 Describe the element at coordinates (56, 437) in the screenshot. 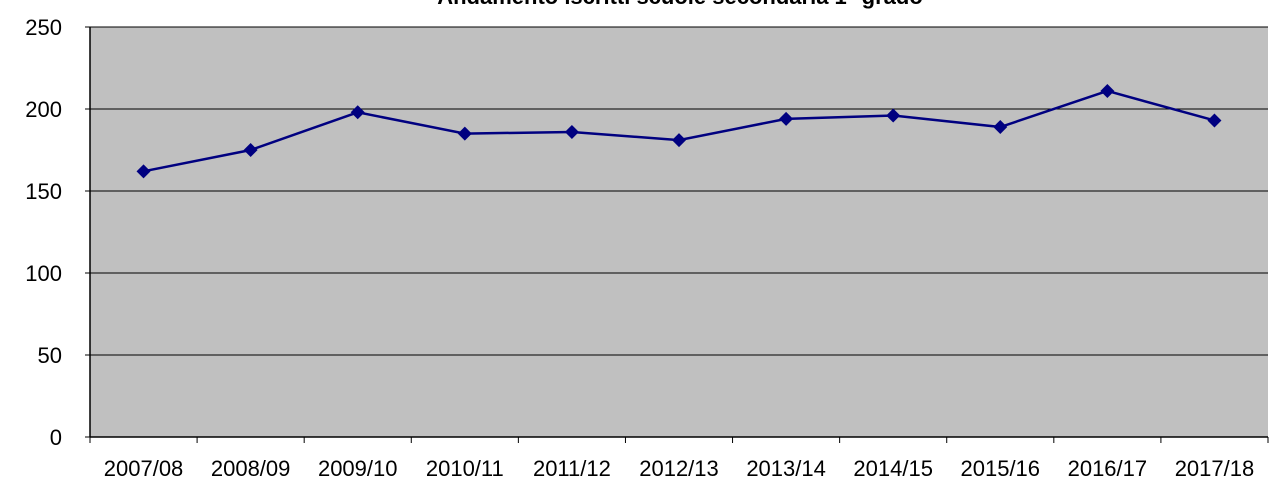

I see `y-tick-label: 0` at that location.